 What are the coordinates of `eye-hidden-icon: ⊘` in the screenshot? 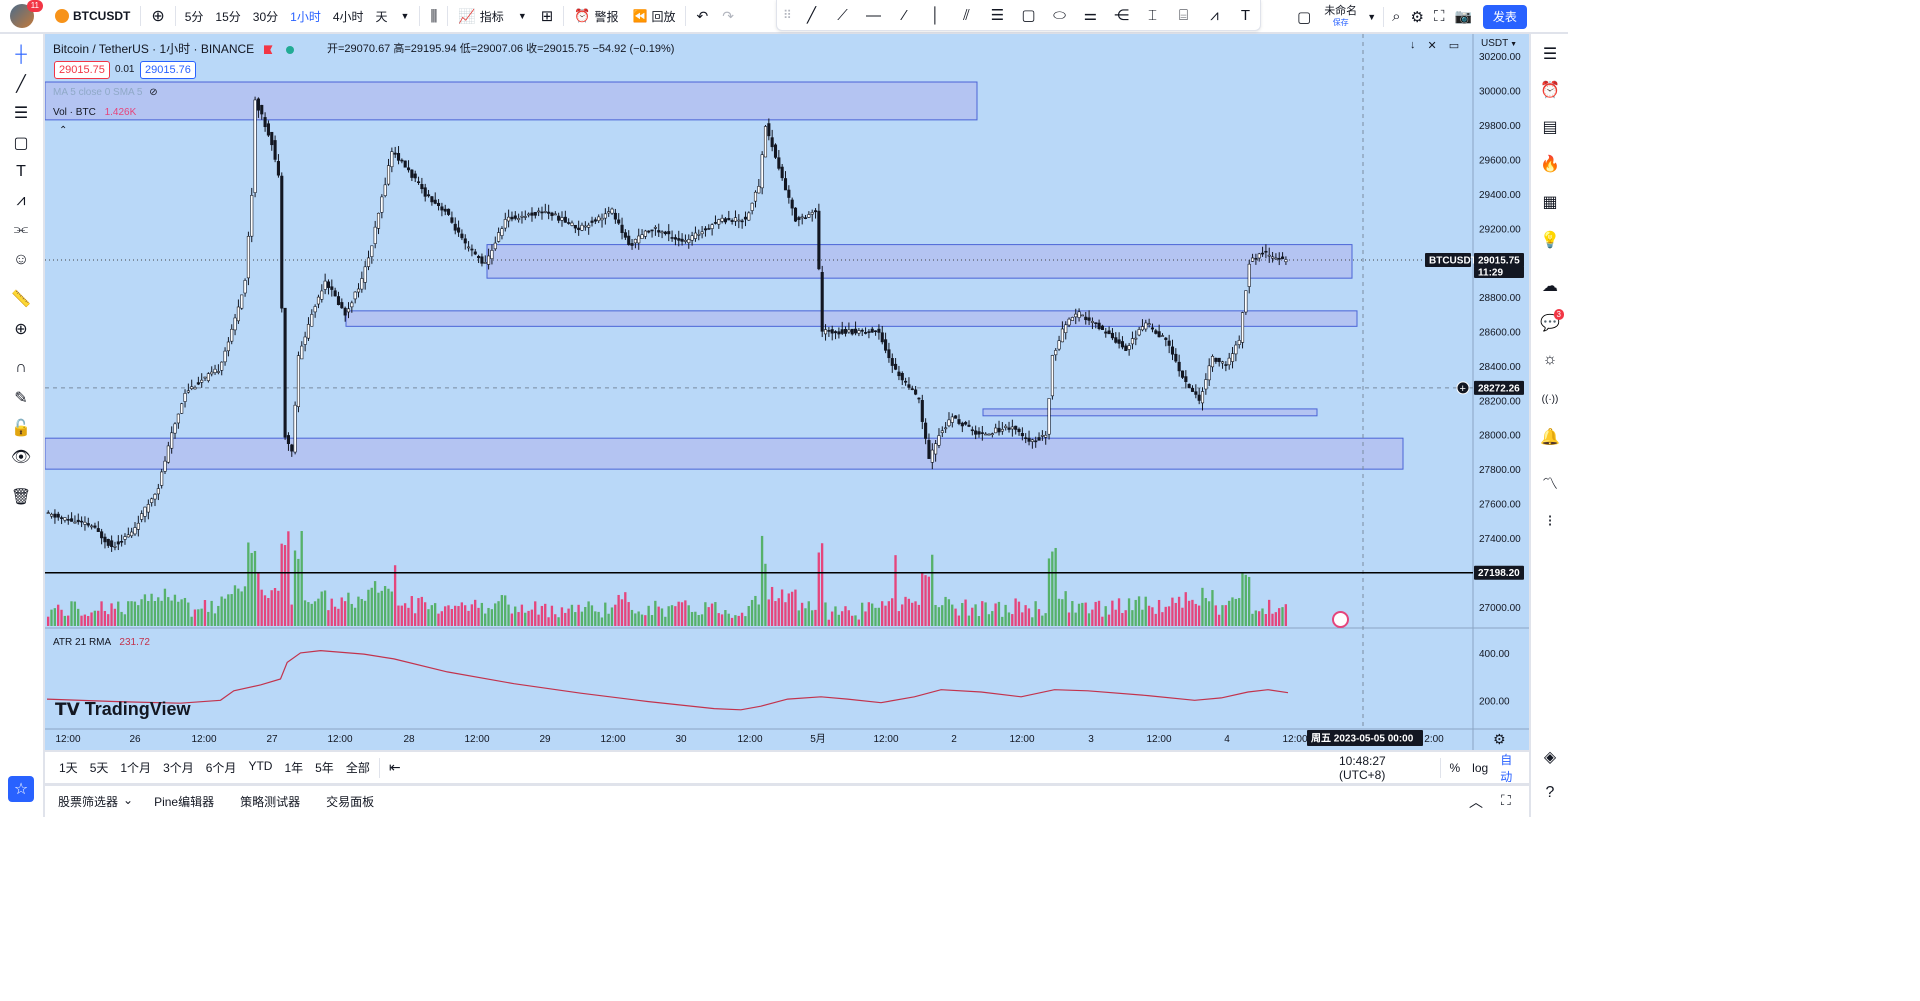 It's located at (153, 92).